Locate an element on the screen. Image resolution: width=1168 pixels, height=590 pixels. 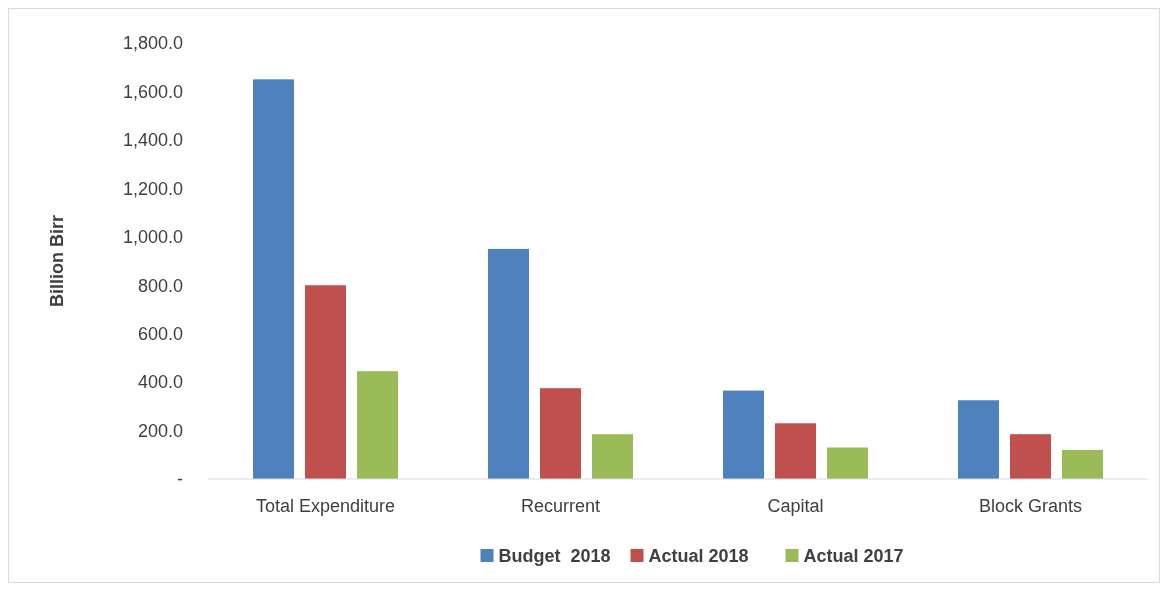
y-tick-label: 200.0 is located at coordinates (160, 430).